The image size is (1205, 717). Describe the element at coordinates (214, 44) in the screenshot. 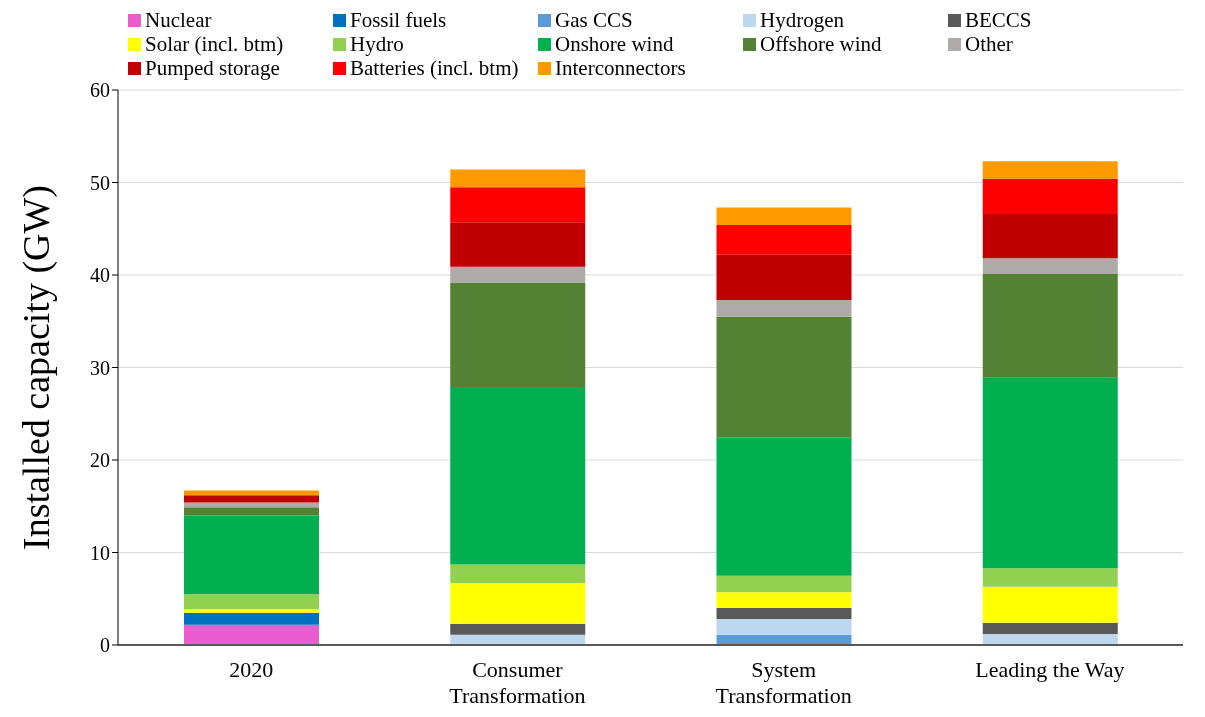

I see `legend-label: Solar (incl. btm)` at that location.